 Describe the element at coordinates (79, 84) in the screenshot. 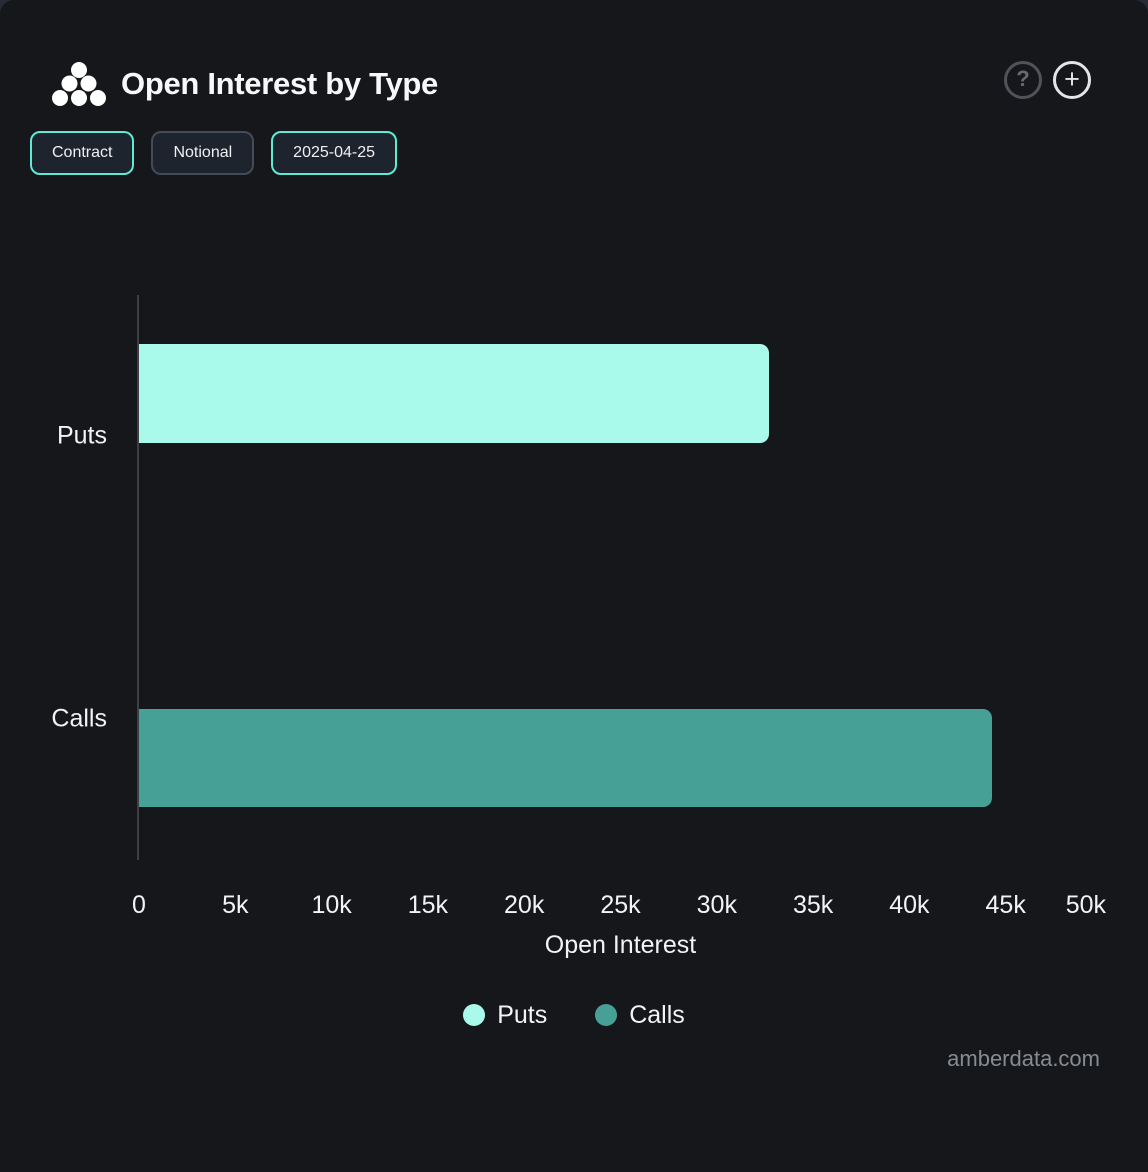

I see `amberdata-logo-icon` at that location.